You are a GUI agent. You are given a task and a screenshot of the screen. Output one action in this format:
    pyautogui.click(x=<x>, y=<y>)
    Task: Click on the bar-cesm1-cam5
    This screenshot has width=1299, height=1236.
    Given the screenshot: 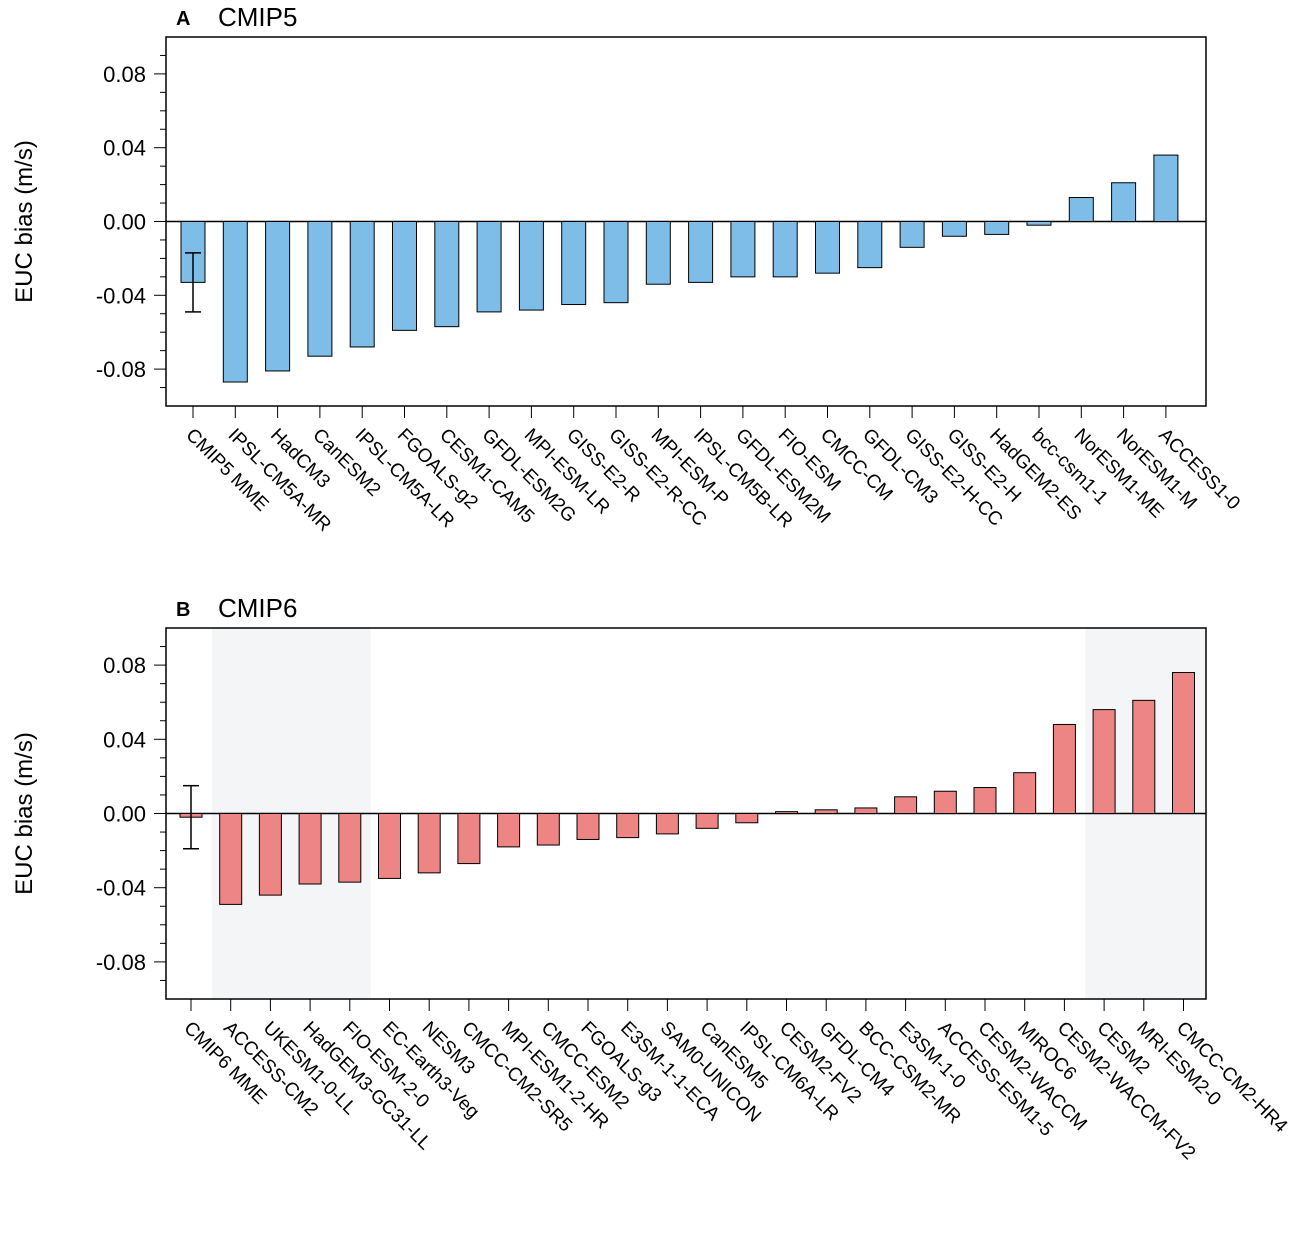 What is the action you would take?
    pyautogui.click(x=447, y=274)
    